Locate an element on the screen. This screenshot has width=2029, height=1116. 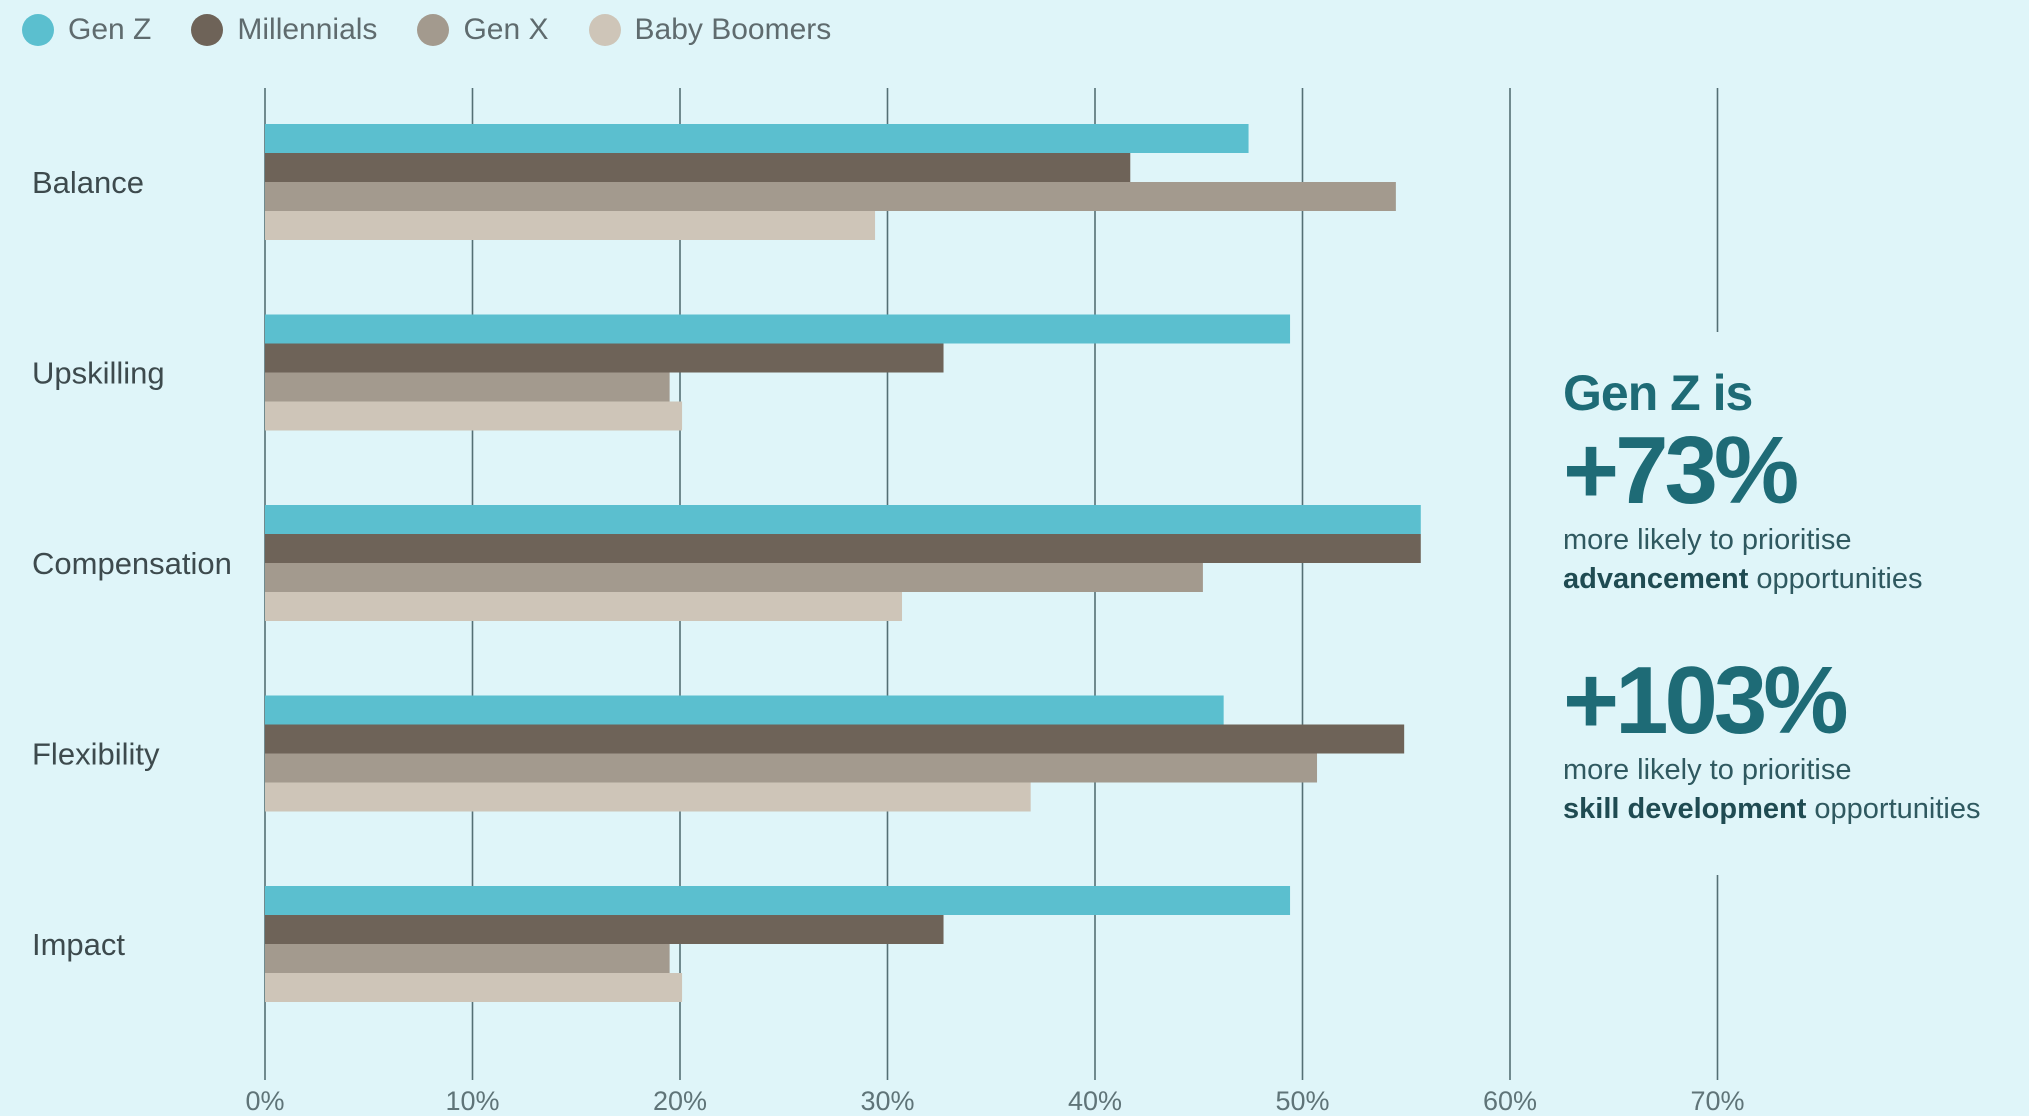
callout-text-advancement-tail: opportunities is located at coordinates (1835, 579).